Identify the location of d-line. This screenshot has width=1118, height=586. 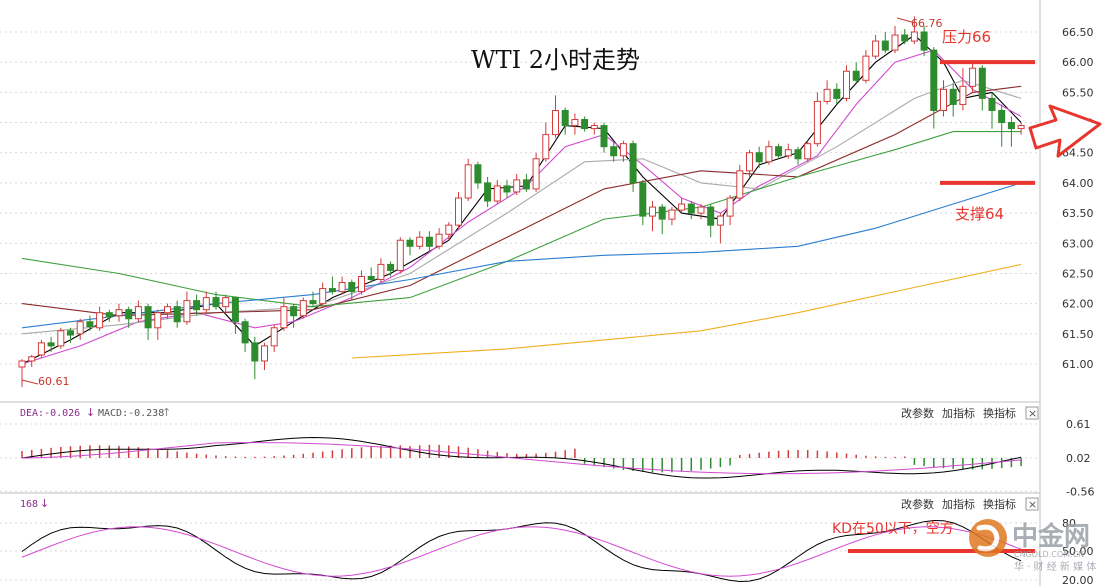
(521, 551).